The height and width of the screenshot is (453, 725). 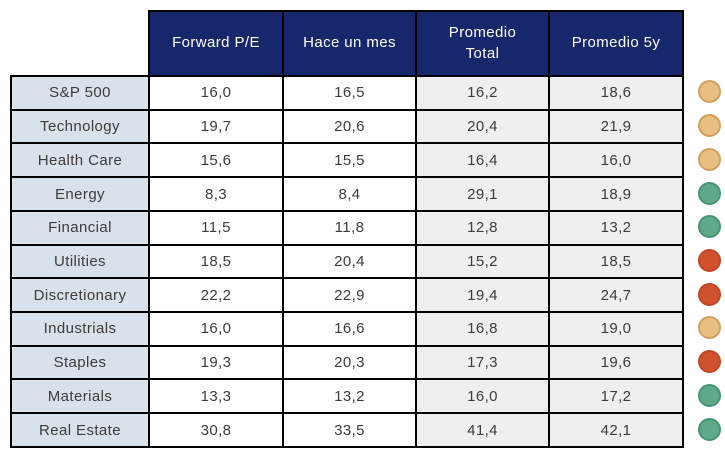 I want to click on row-label: Staples, so click(x=80, y=362).